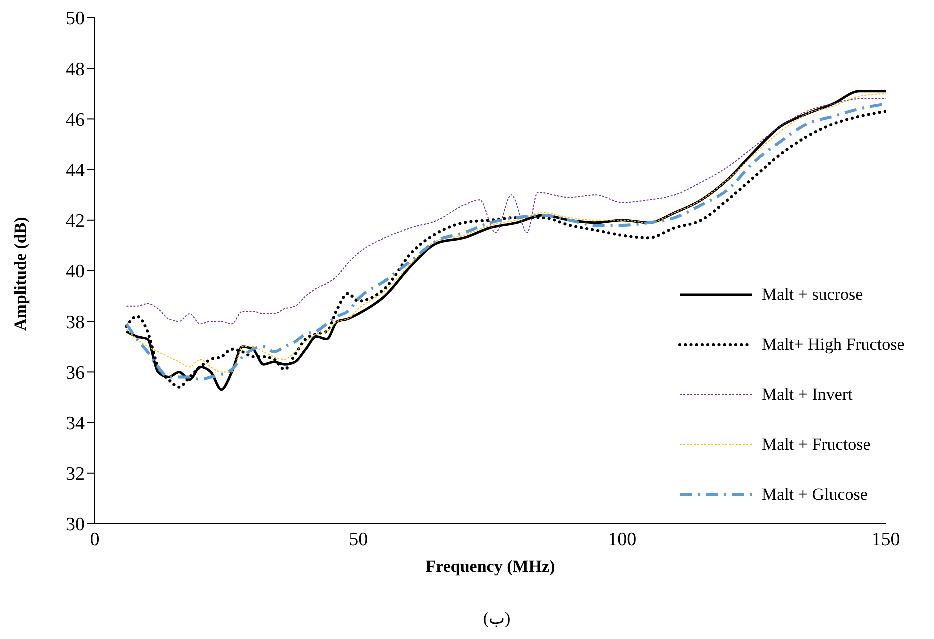 This screenshot has width=934, height=639. I want to click on x-axis-title: Frequency (MHz), so click(491, 566).